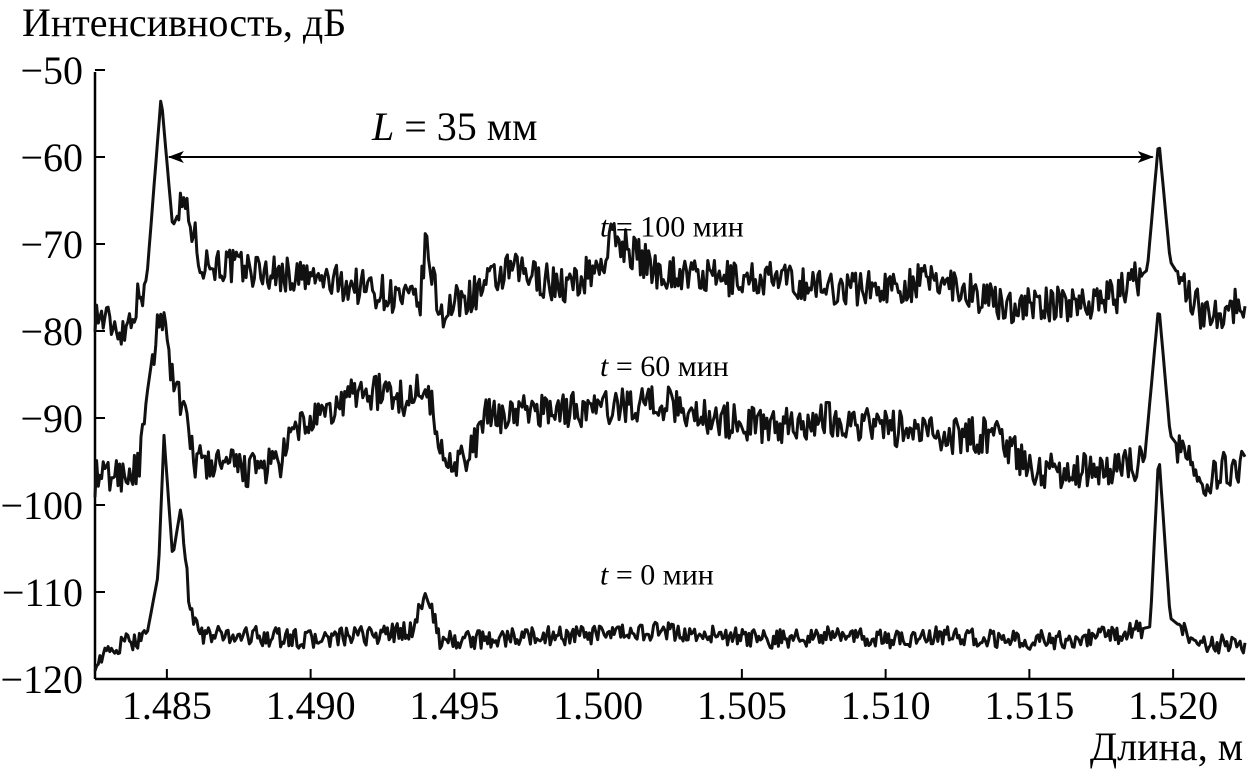  I want to click on y-axis-title: Интенсивность, дБ, so click(184, 22).